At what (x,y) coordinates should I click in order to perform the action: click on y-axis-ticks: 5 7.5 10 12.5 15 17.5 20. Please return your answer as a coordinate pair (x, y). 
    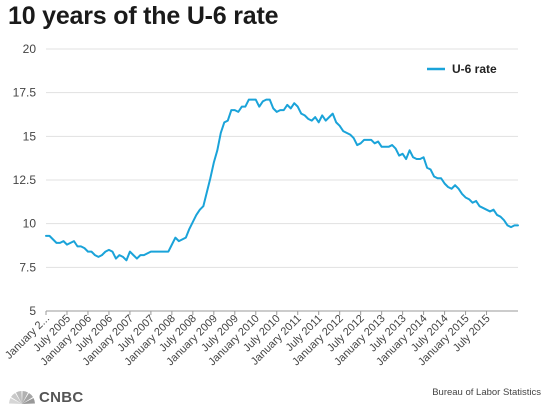
    Looking at the image, I should click on (25, 180).